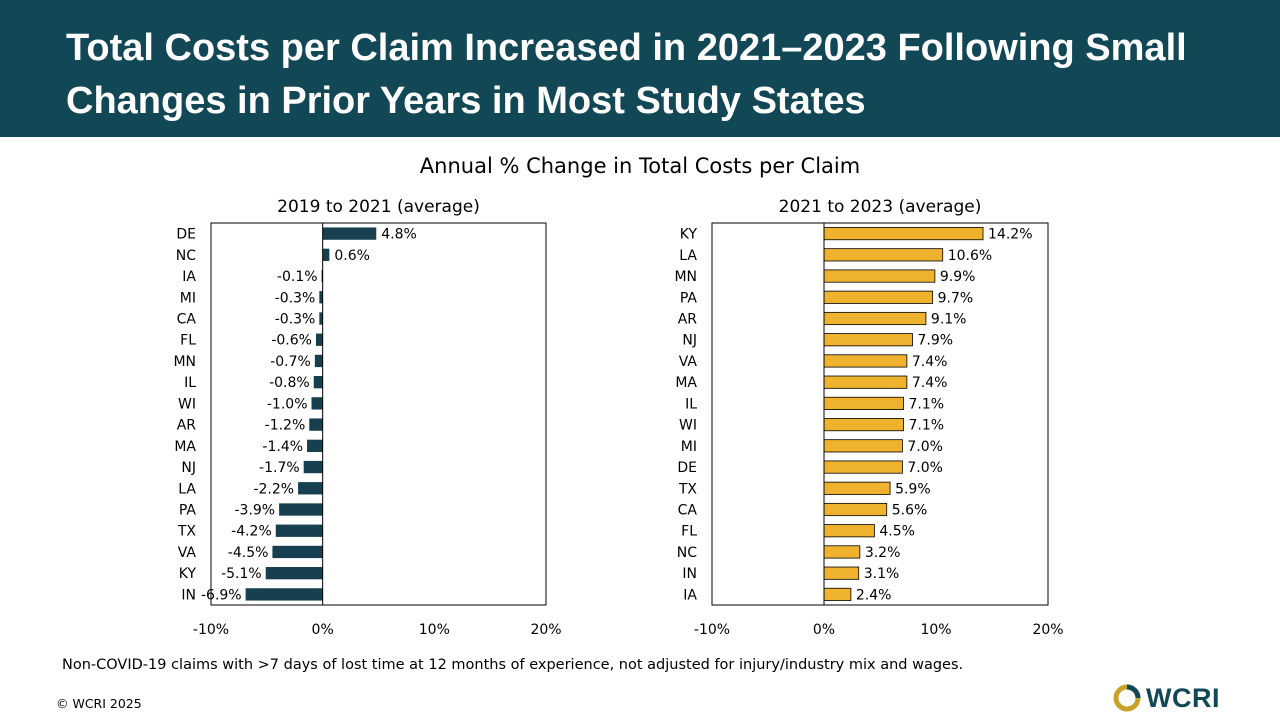 Image resolution: width=1280 pixels, height=720 pixels. What do you see at coordinates (930, 383) in the screenshot?
I see `data-label-ma: 7.4%` at bounding box center [930, 383].